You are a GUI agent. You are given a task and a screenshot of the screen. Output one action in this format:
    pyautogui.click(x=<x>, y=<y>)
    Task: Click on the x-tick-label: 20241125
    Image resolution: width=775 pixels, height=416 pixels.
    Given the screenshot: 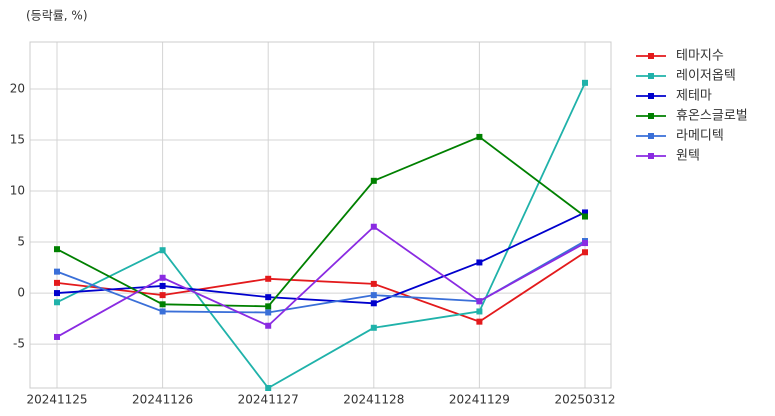 What is the action you would take?
    pyautogui.click(x=56, y=400)
    